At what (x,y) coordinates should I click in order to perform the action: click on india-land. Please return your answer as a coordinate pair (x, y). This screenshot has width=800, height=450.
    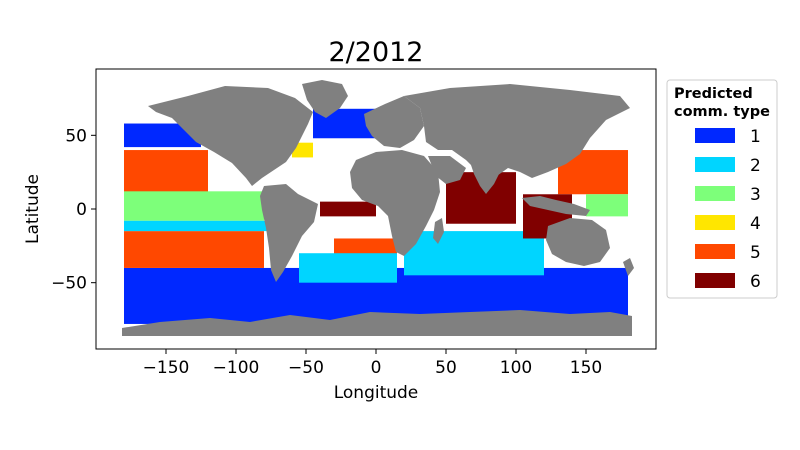
    Looking at the image, I should click on (486, 177).